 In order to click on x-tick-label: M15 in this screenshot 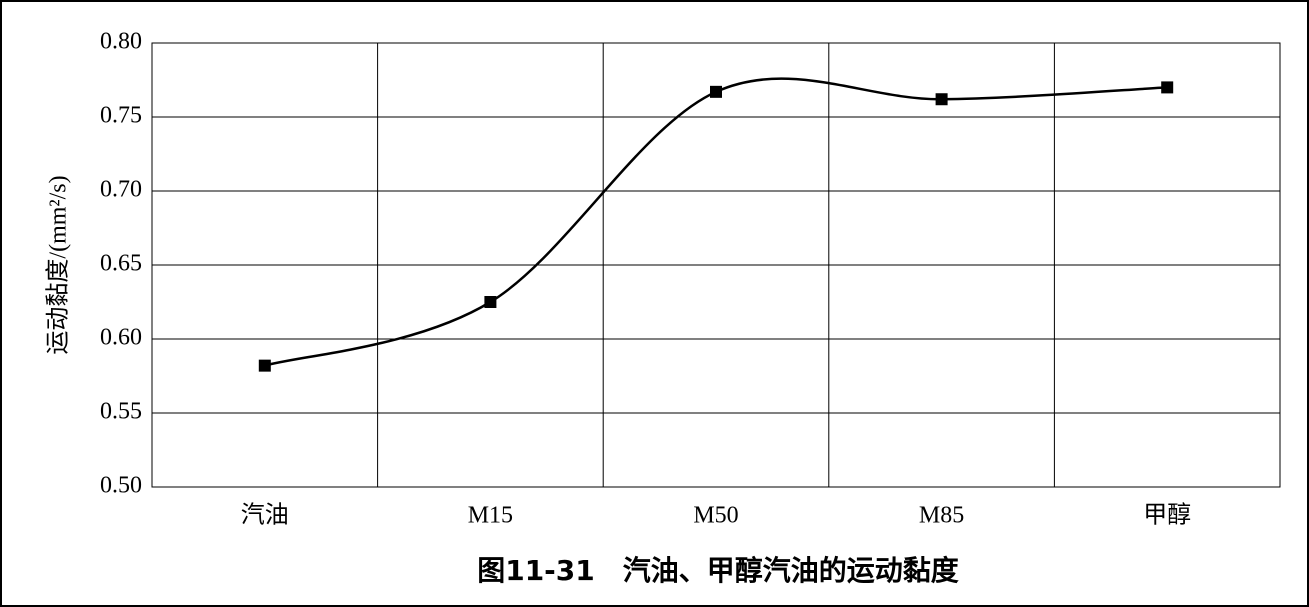, I will do `click(490, 516)`.